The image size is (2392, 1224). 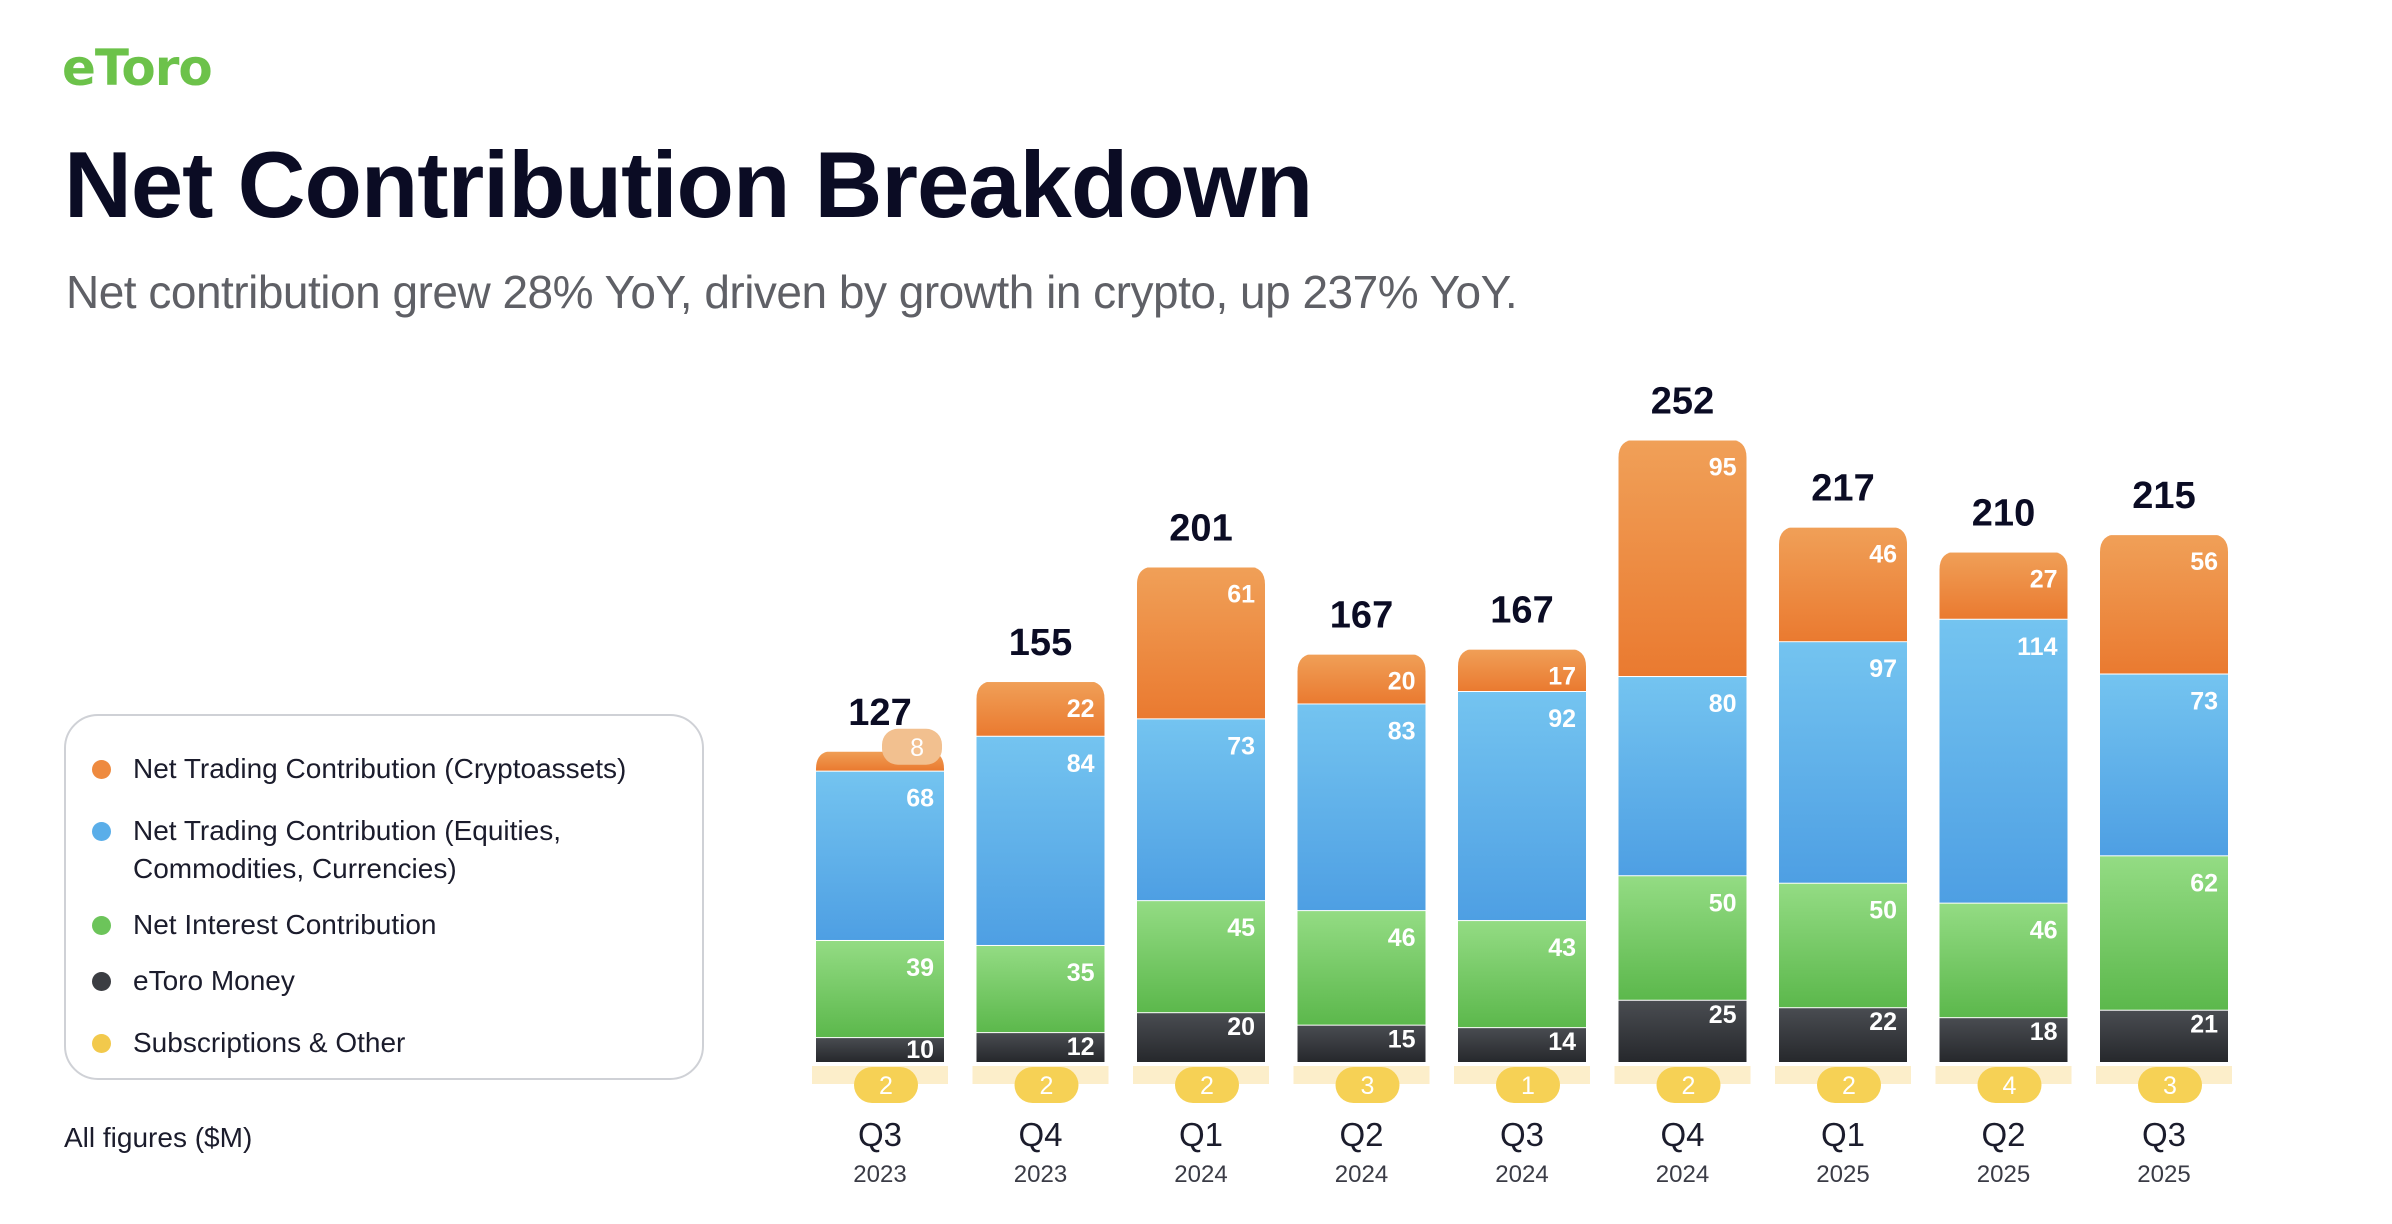 What do you see at coordinates (1081, 973) in the screenshot?
I see `data-label-interest: 35` at bounding box center [1081, 973].